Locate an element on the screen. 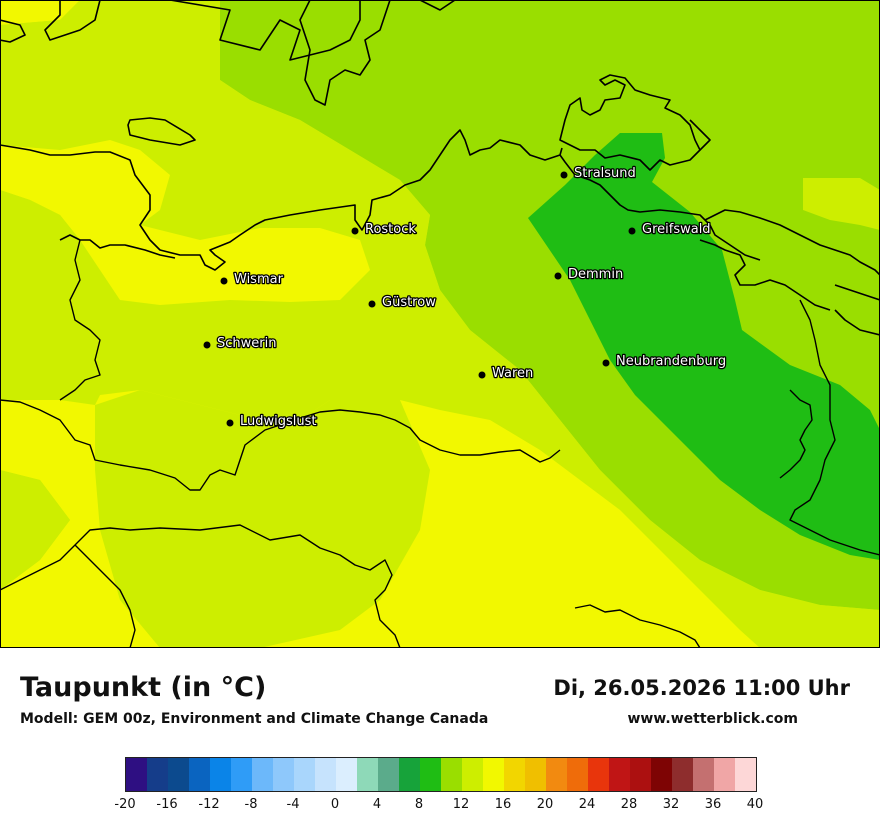 Image resolution: width=880 pixels, height=830 pixels. color-scale-tick-label: 12 is located at coordinates (461, 804).